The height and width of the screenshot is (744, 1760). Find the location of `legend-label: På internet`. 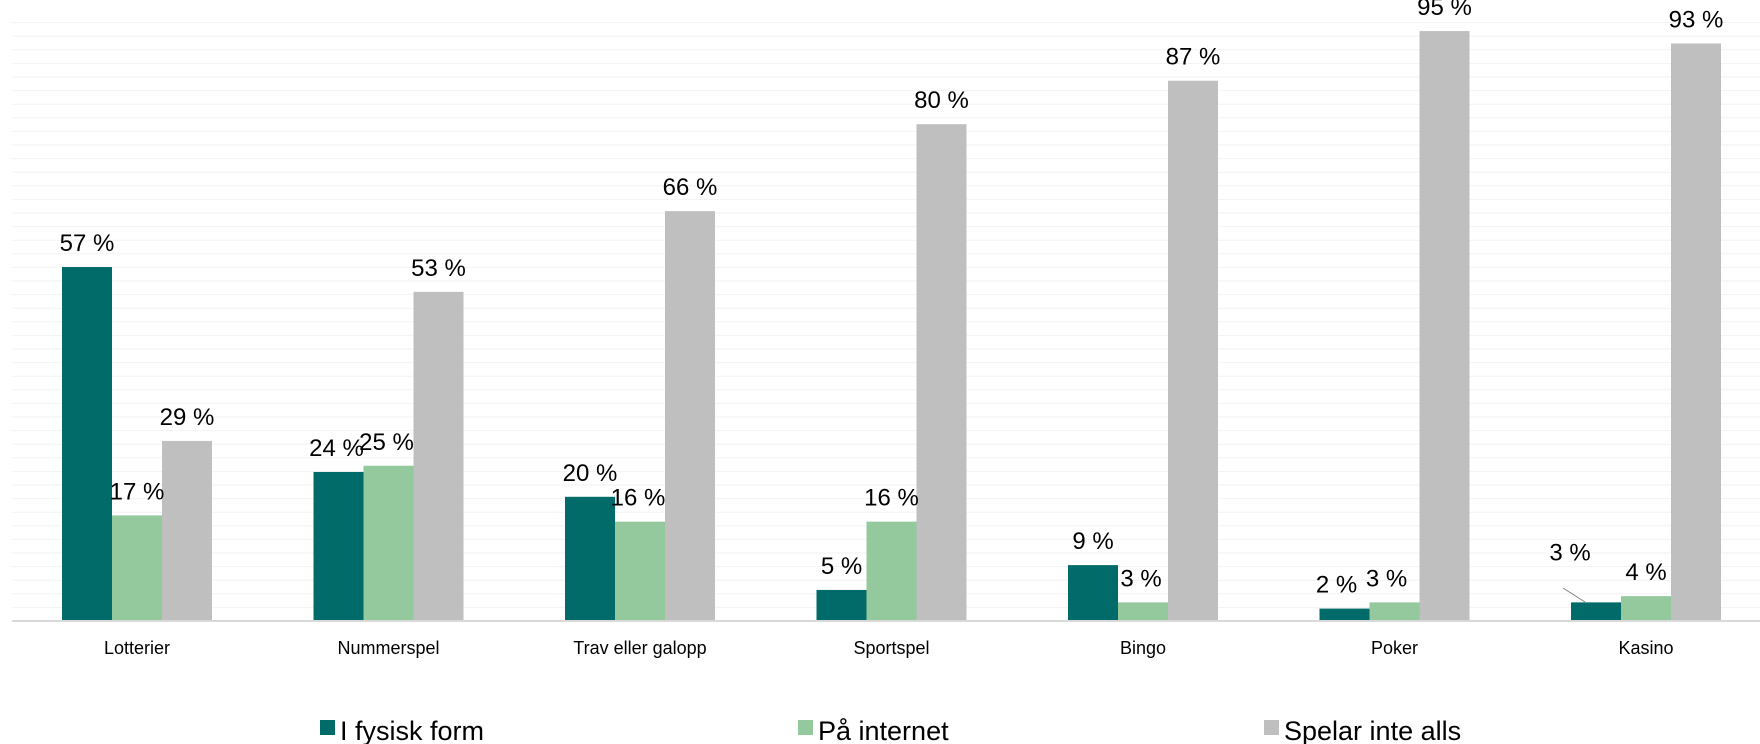

legend-label: På internet is located at coordinates (883, 730).